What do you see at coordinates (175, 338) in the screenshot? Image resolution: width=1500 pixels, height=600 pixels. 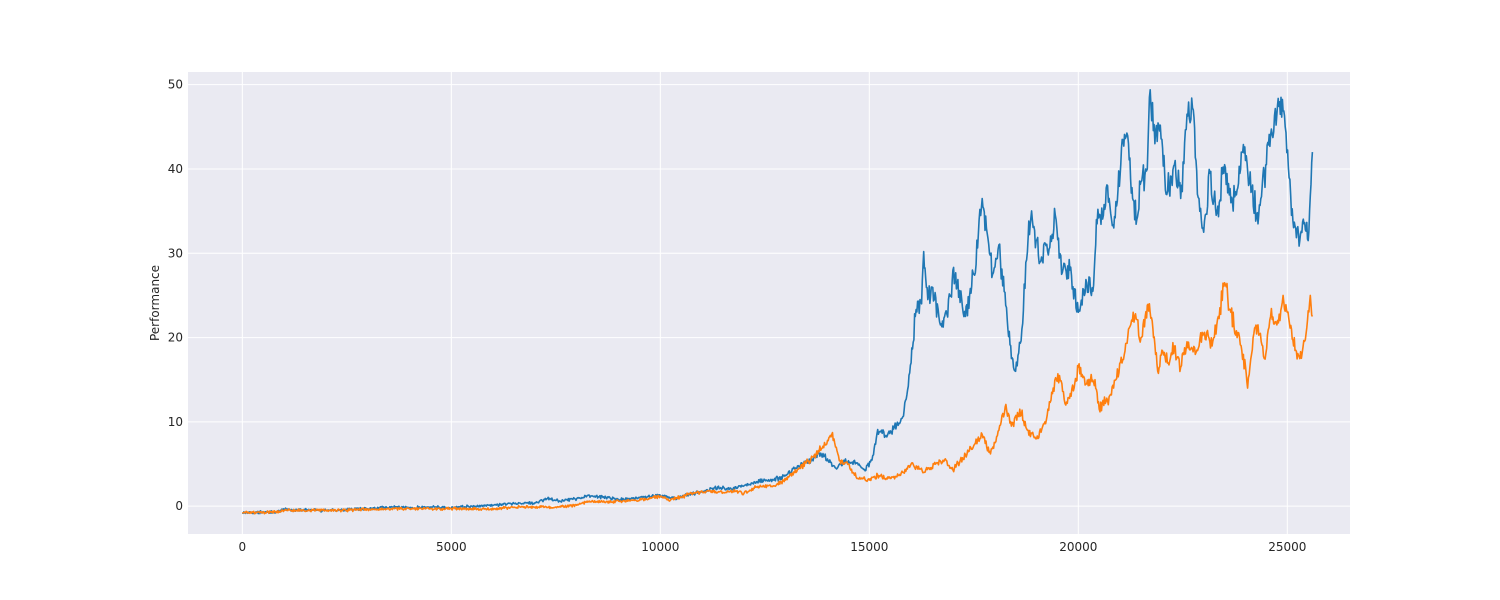 I see `y-tick-label: 20` at bounding box center [175, 338].